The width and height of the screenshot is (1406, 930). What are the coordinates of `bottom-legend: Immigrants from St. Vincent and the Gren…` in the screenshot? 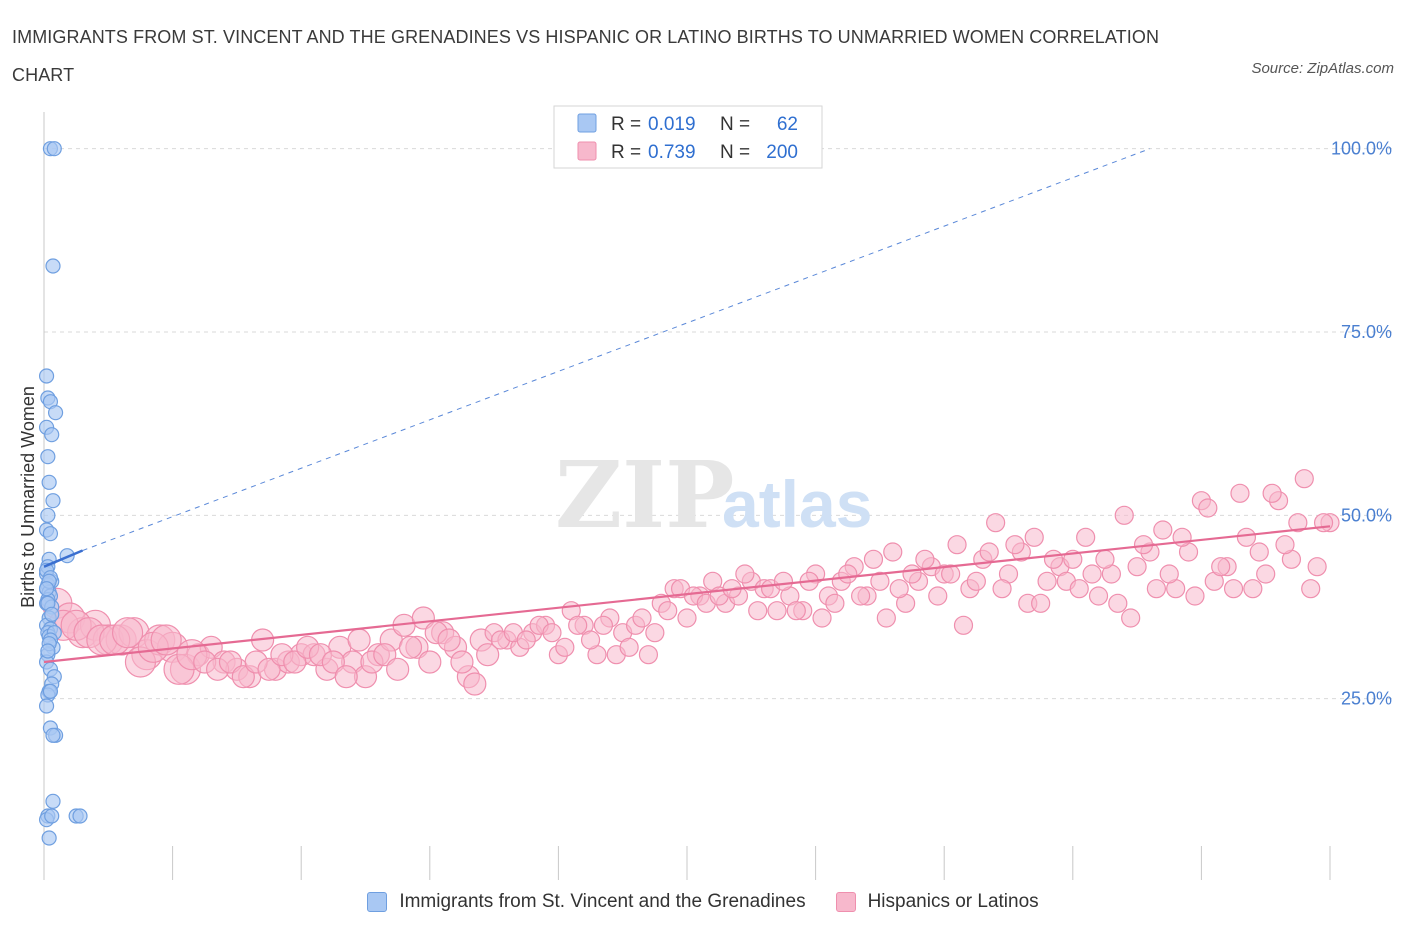 It's located at (703, 902).